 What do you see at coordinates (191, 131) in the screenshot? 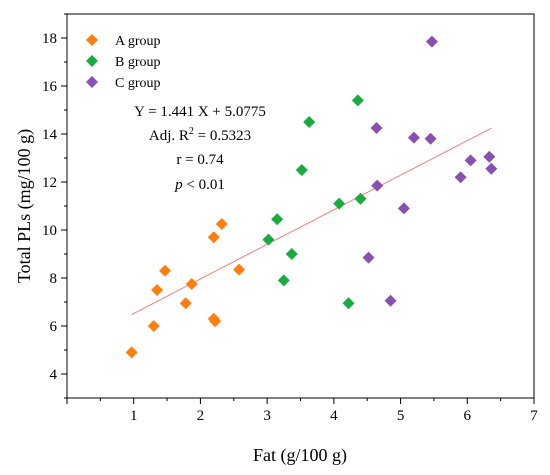
I see `adj-r2-superscript: 2` at bounding box center [191, 131].